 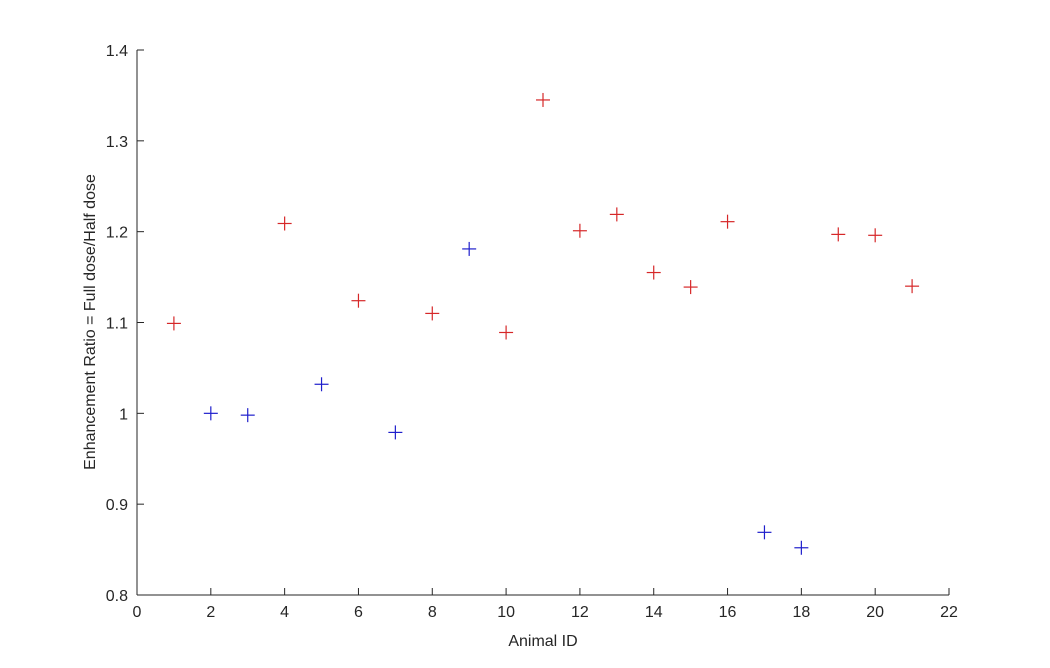 What do you see at coordinates (432, 612) in the screenshot?
I see `x-tick-label: 8` at bounding box center [432, 612].